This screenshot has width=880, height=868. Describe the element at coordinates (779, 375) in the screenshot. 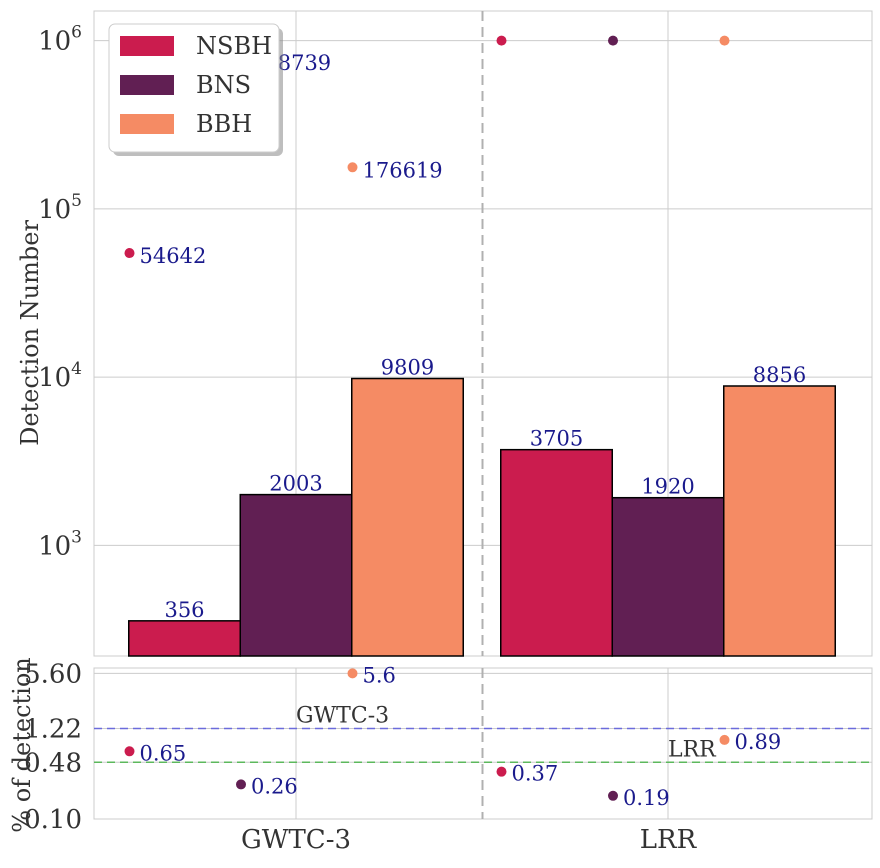

I see `bar-value-label: 8856` at that location.